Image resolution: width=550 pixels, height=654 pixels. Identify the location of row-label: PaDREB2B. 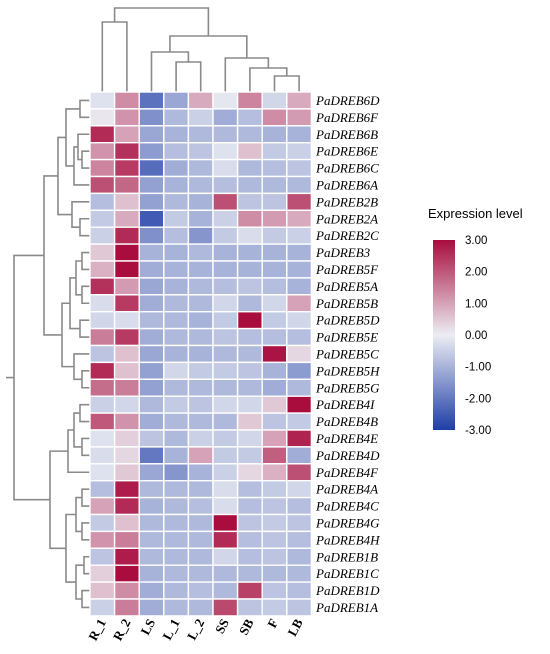
(346, 201).